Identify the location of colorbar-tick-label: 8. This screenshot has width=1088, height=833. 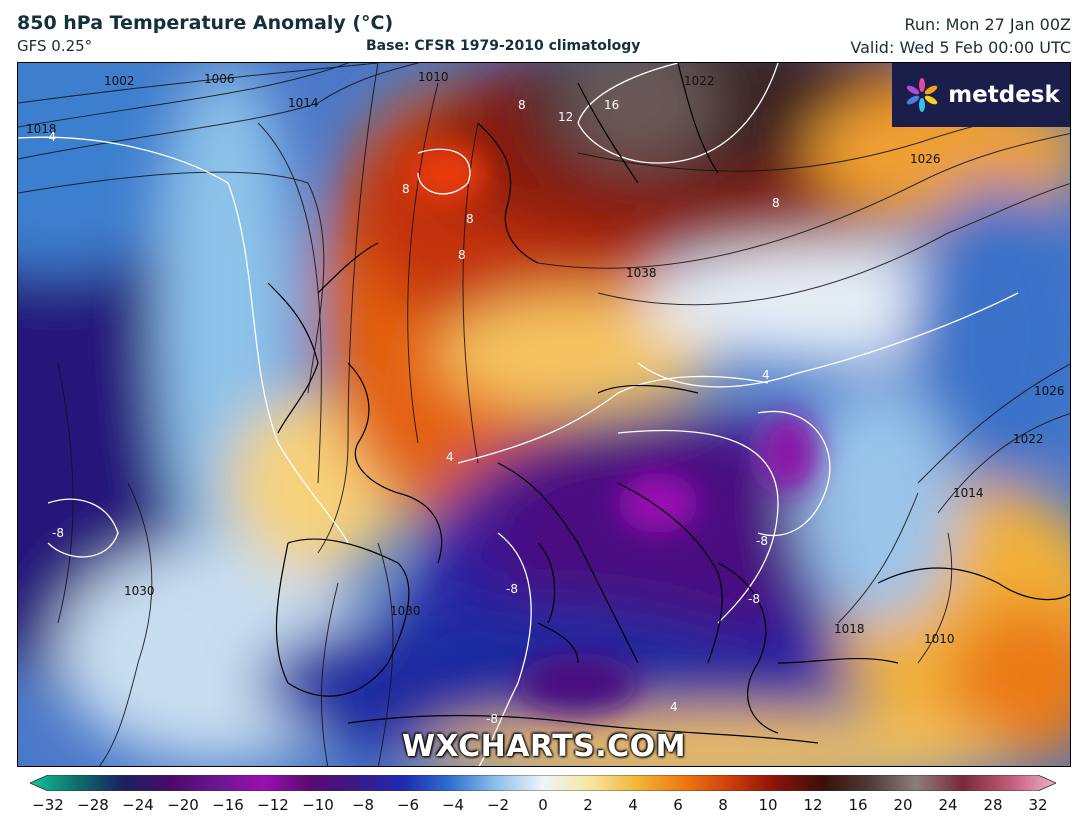
(723, 805).